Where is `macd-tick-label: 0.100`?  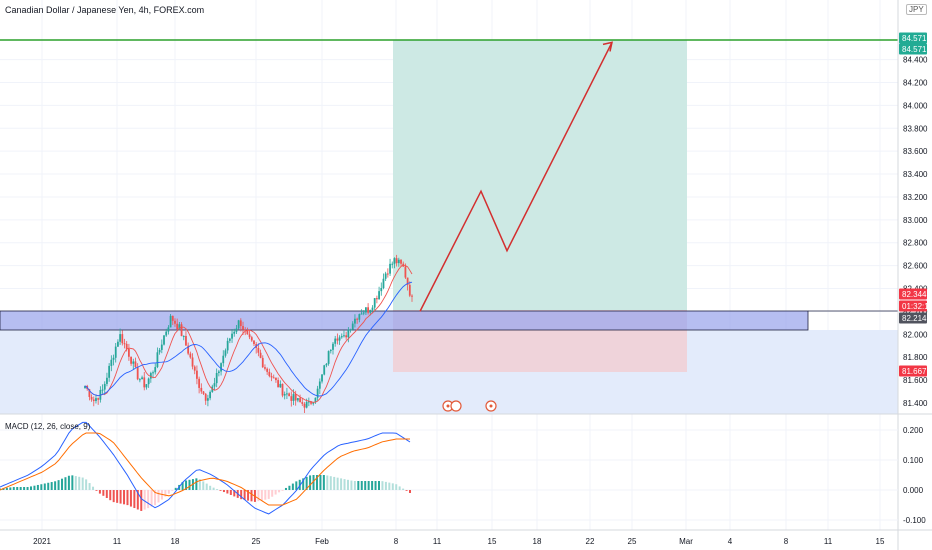
macd-tick-label: 0.100 is located at coordinates (913, 460).